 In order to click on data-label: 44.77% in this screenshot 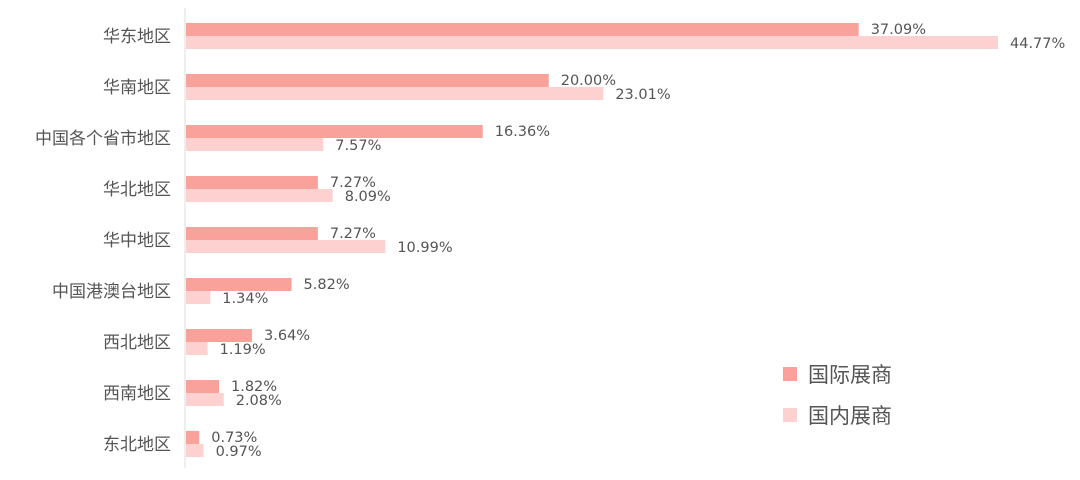, I will do `click(1037, 44)`.